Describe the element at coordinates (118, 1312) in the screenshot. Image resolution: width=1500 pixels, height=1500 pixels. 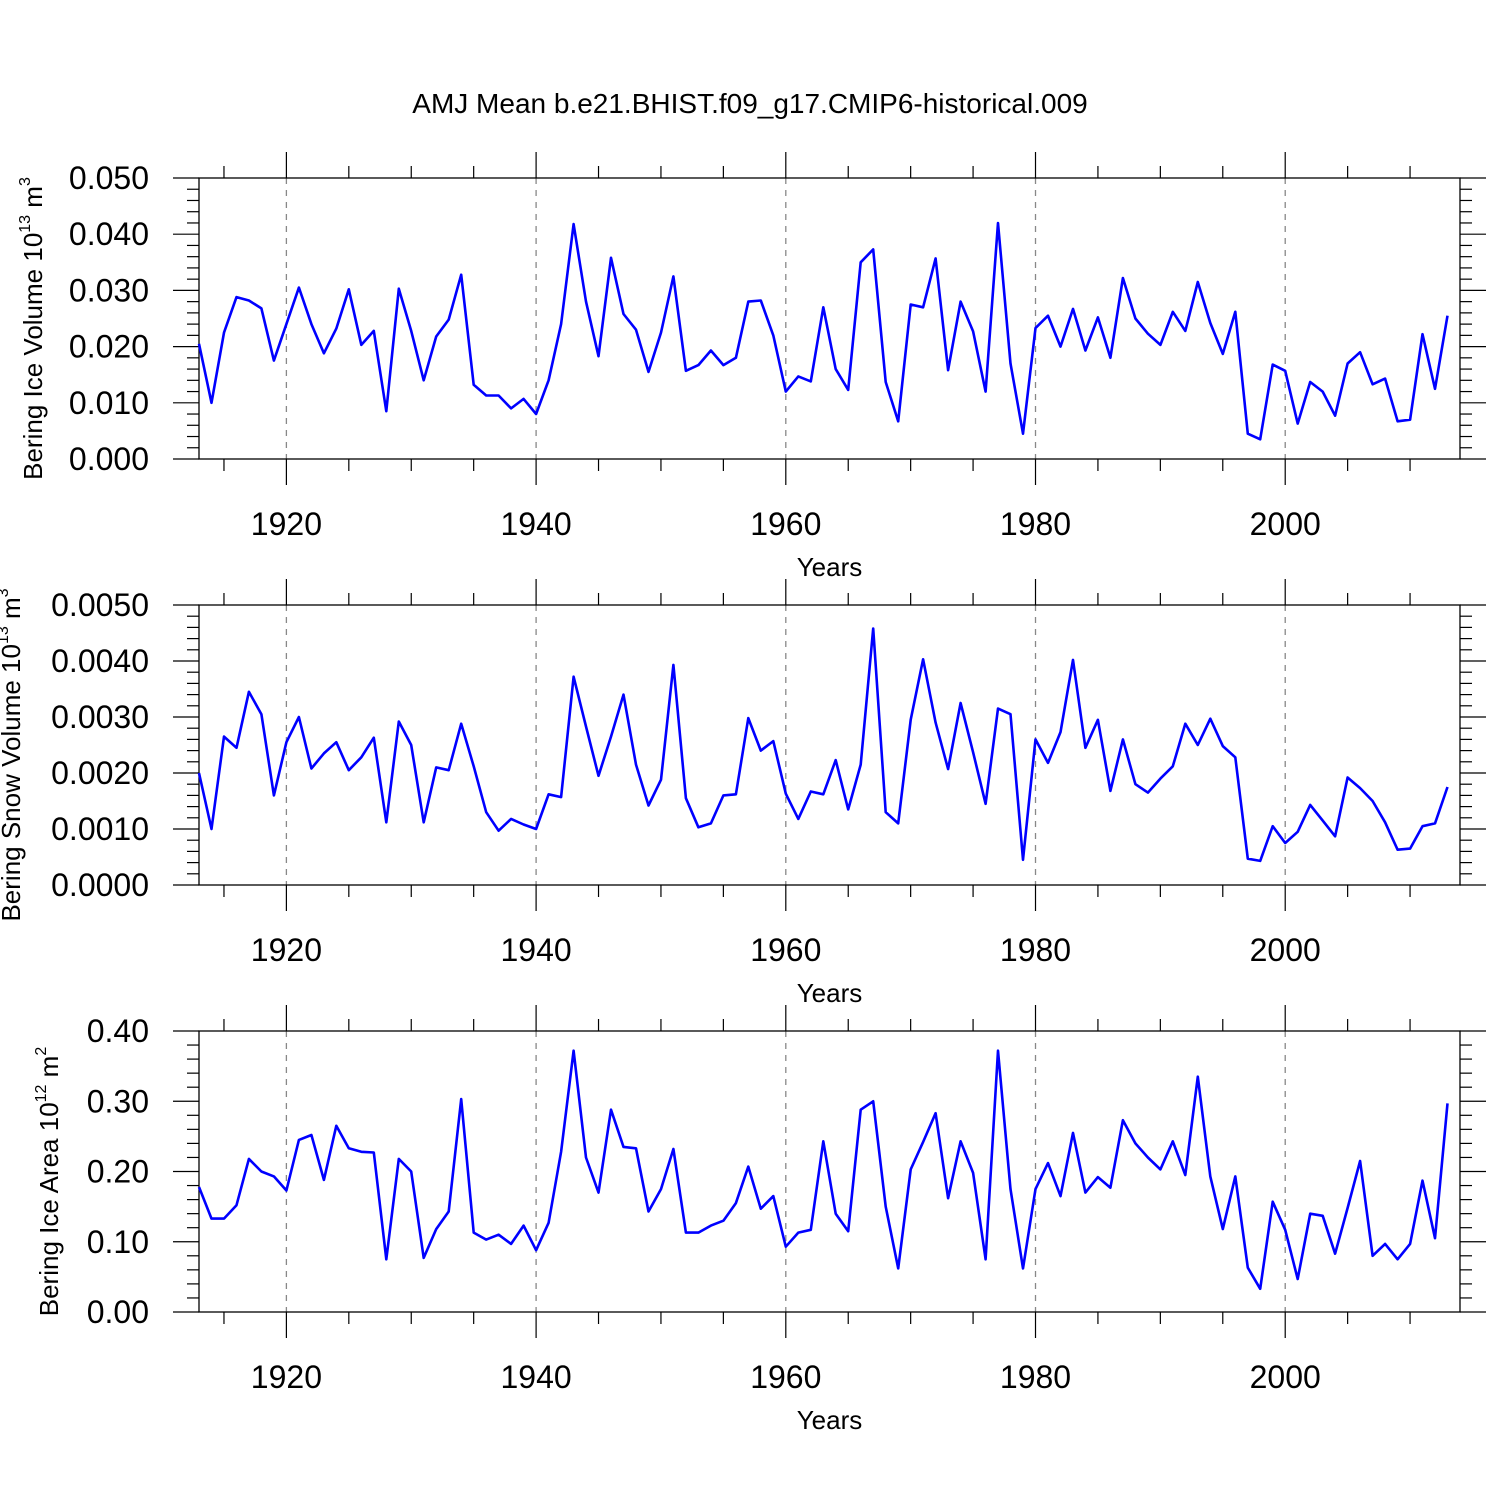
I see `ytick-label: 0.00` at that location.